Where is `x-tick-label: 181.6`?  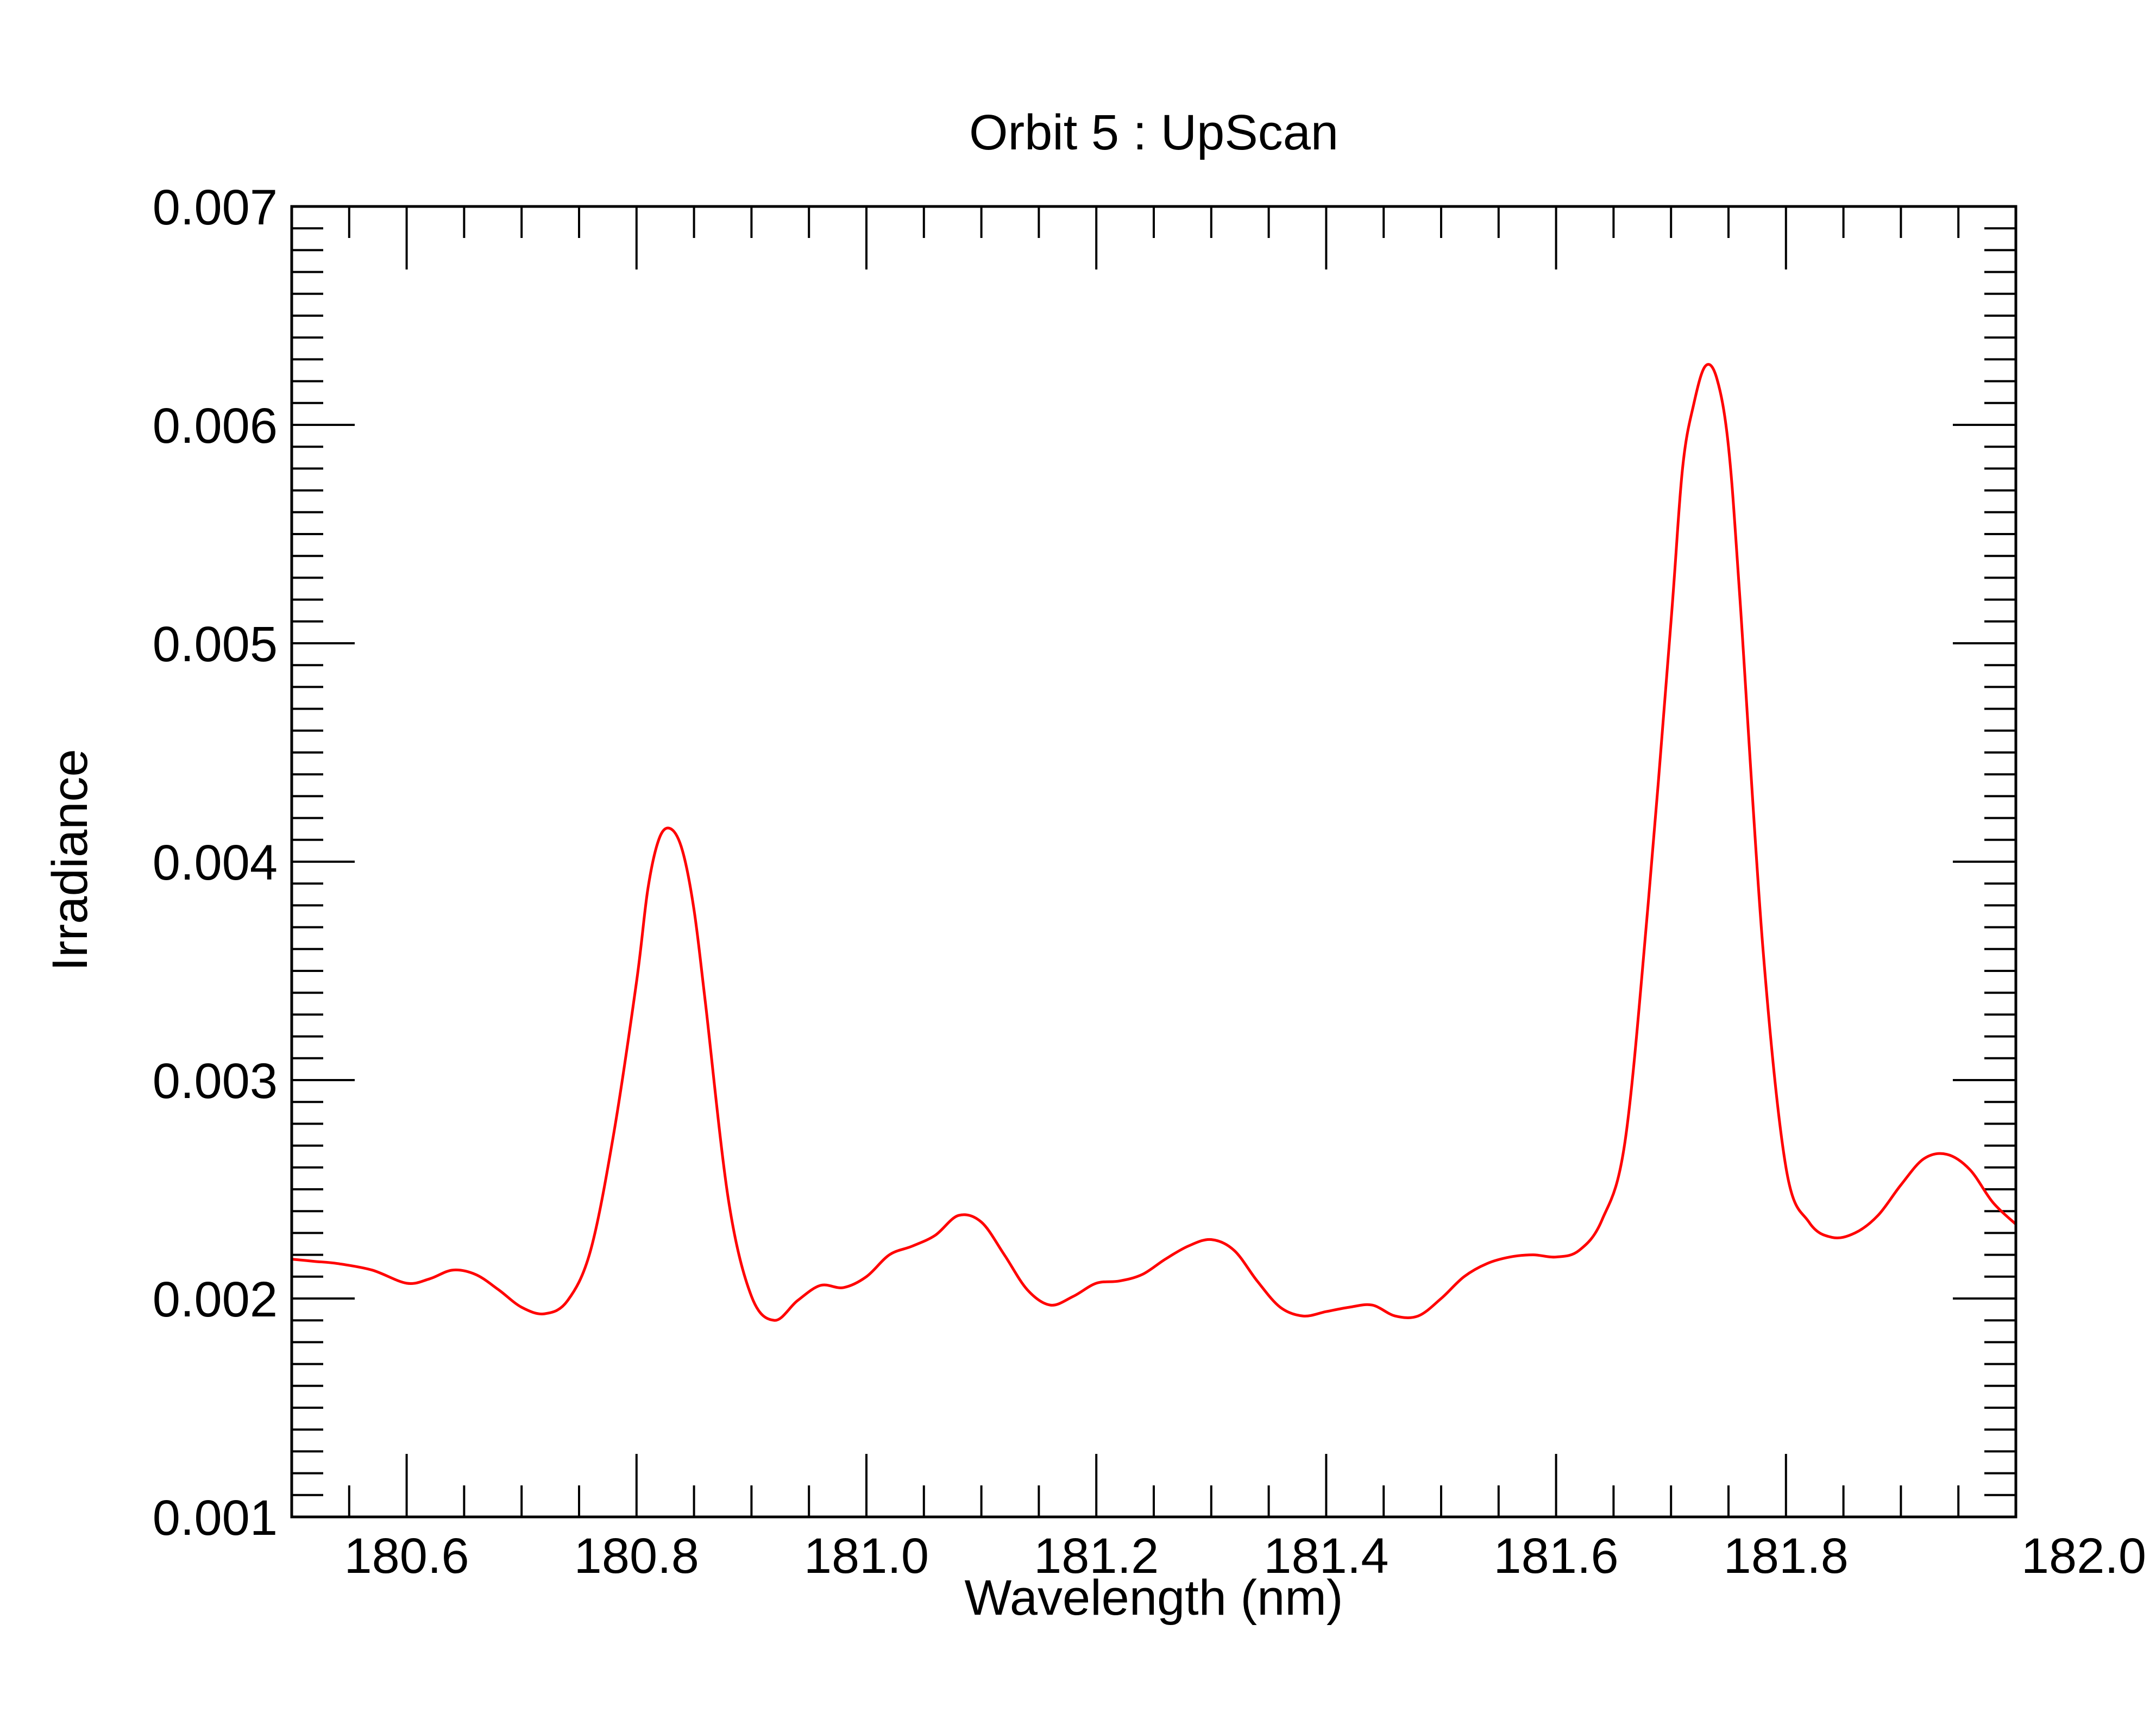 x-tick-label: 181.6 is located at coordinates (1555, 1556).